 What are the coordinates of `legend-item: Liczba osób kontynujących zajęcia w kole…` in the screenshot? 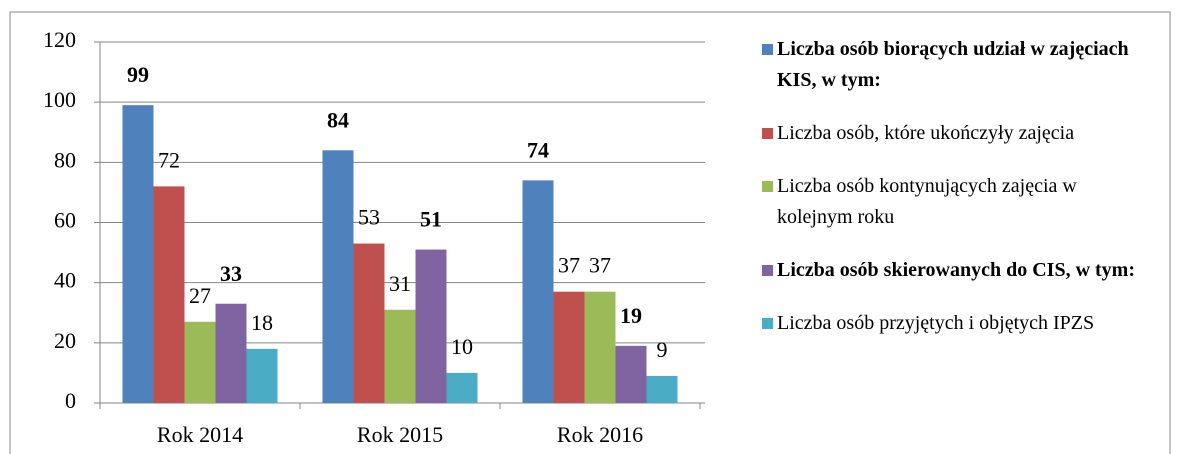 It's located at (957, 202).